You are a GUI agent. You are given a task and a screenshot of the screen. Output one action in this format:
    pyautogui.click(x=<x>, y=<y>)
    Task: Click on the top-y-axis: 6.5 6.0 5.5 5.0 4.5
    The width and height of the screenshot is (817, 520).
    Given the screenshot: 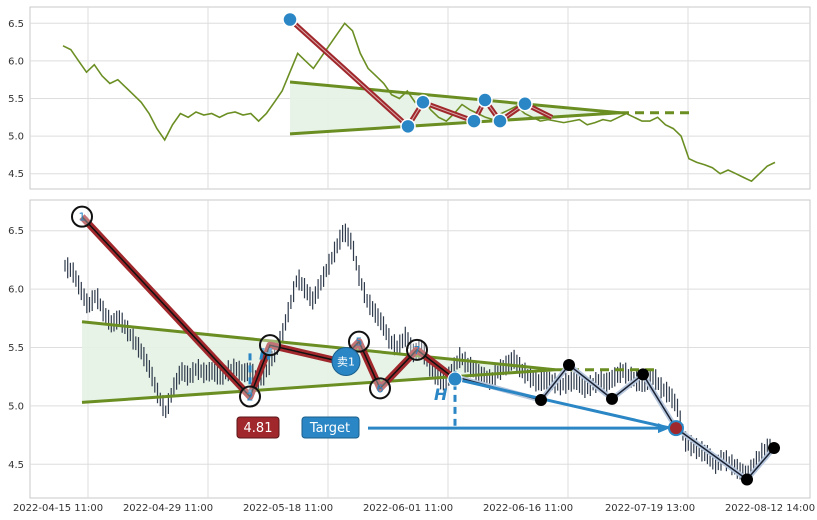 What is the action you would take?
    pyautogui.click(x=16, y=99)
    